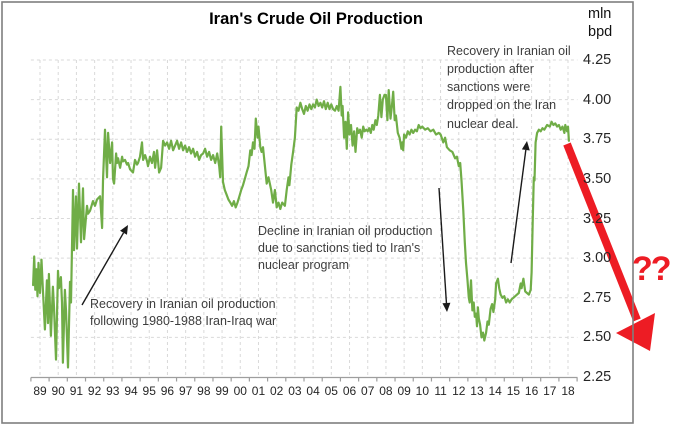  I want to click on x-axis-label: 01, so click(258, 391).